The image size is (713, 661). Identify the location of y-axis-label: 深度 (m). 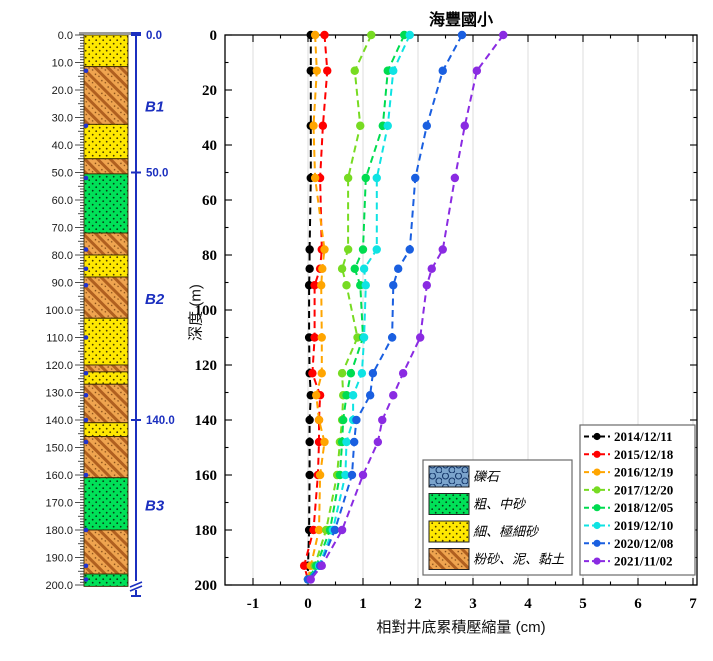
(196, 312).